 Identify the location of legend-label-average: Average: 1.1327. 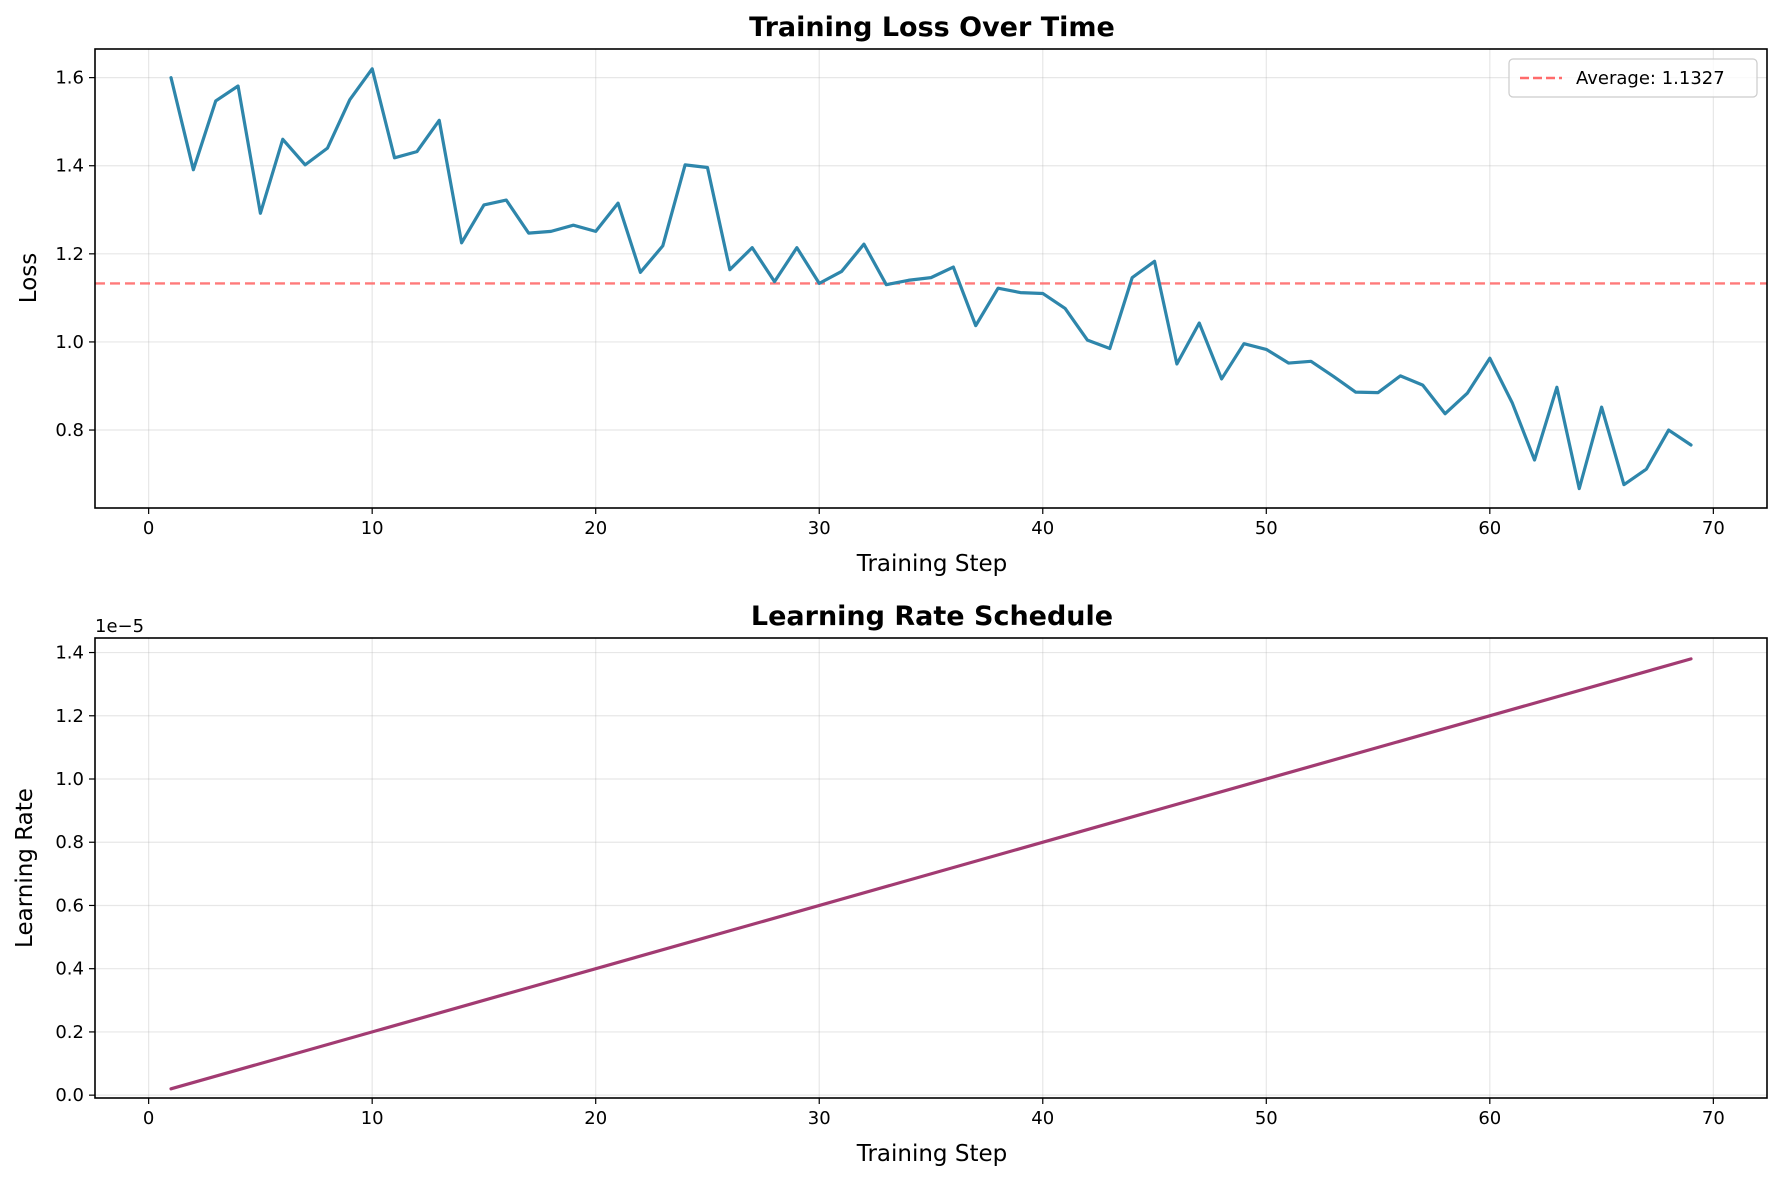
(1650, 78).